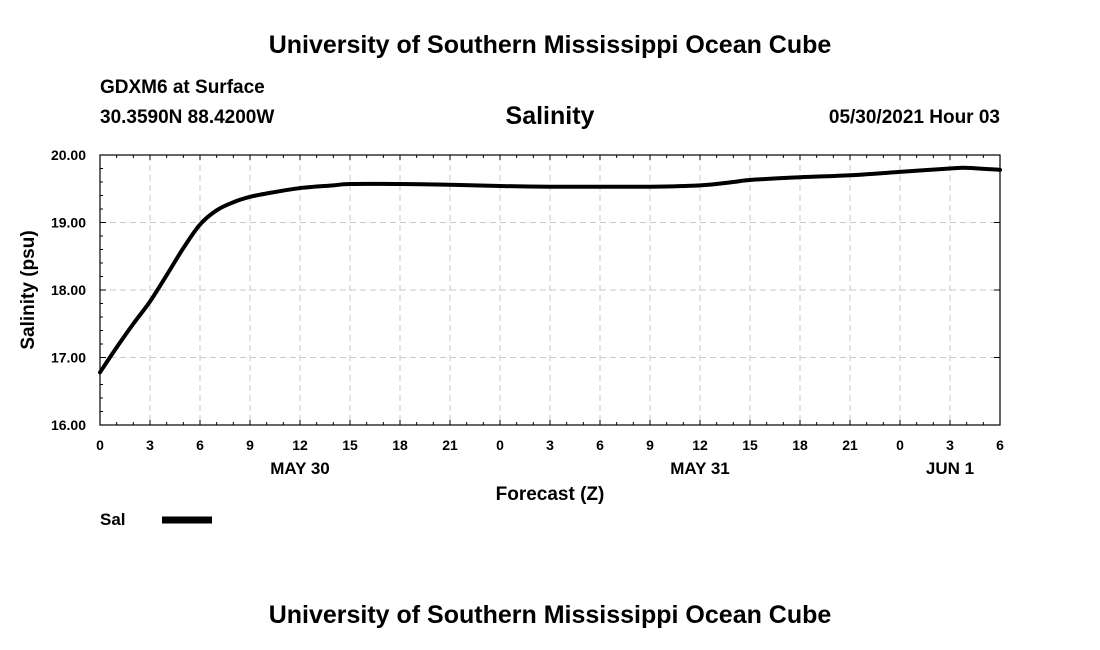 Image resolution: width=1100 pixels, height=650 pixels. Describe the element at coordinates (914, 117) in the screenshot. I see `forecast-datetime: 05/30/2021 Hour 03` at that location.